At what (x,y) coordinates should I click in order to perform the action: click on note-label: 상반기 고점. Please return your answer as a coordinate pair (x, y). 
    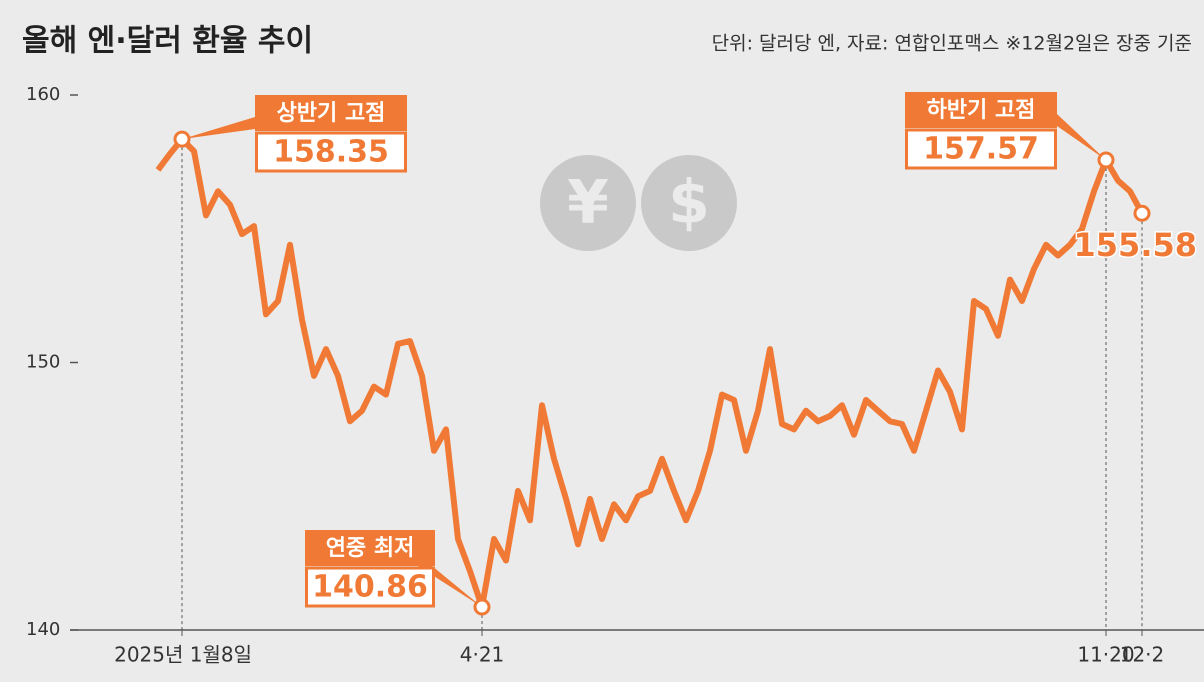
    Looking at the image, I should click on (331, 113).